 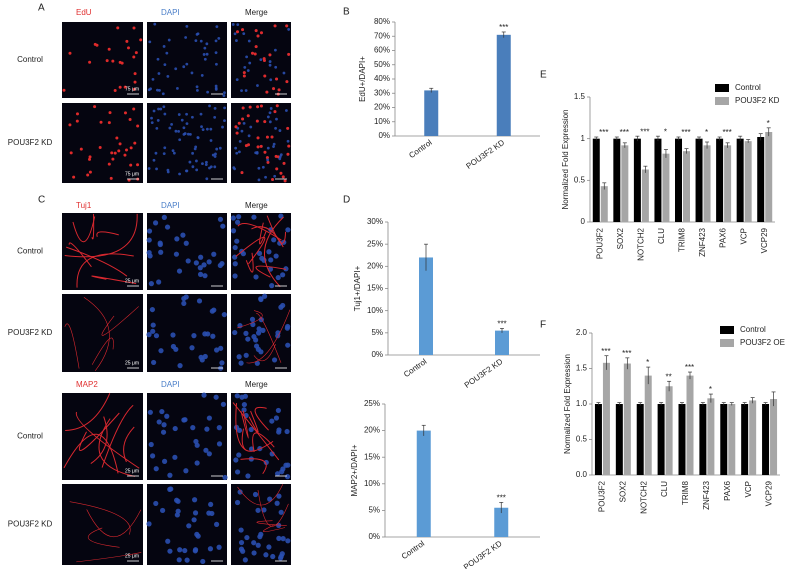 I want to click on x-tick-label: POU3F2, so click(x=599, y=243).